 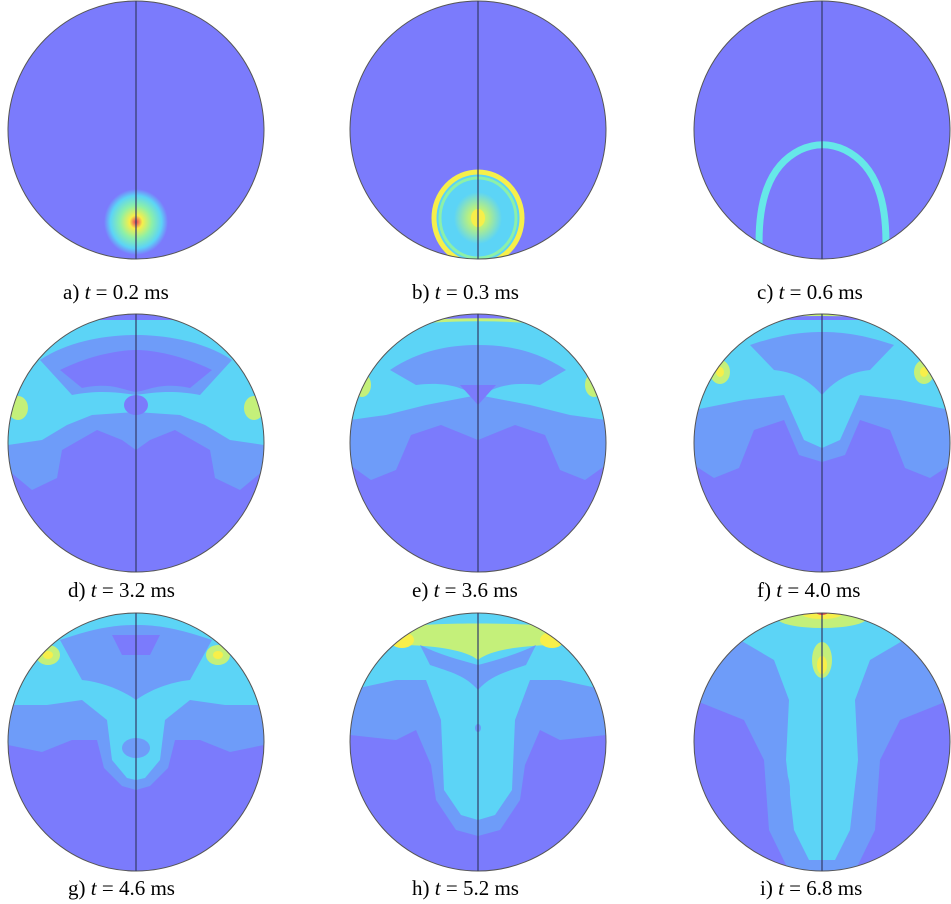 What do you see at coordinates (822, 742) in the screenshot?
I see `panel-i-plot` at bounding box center [822, 742].